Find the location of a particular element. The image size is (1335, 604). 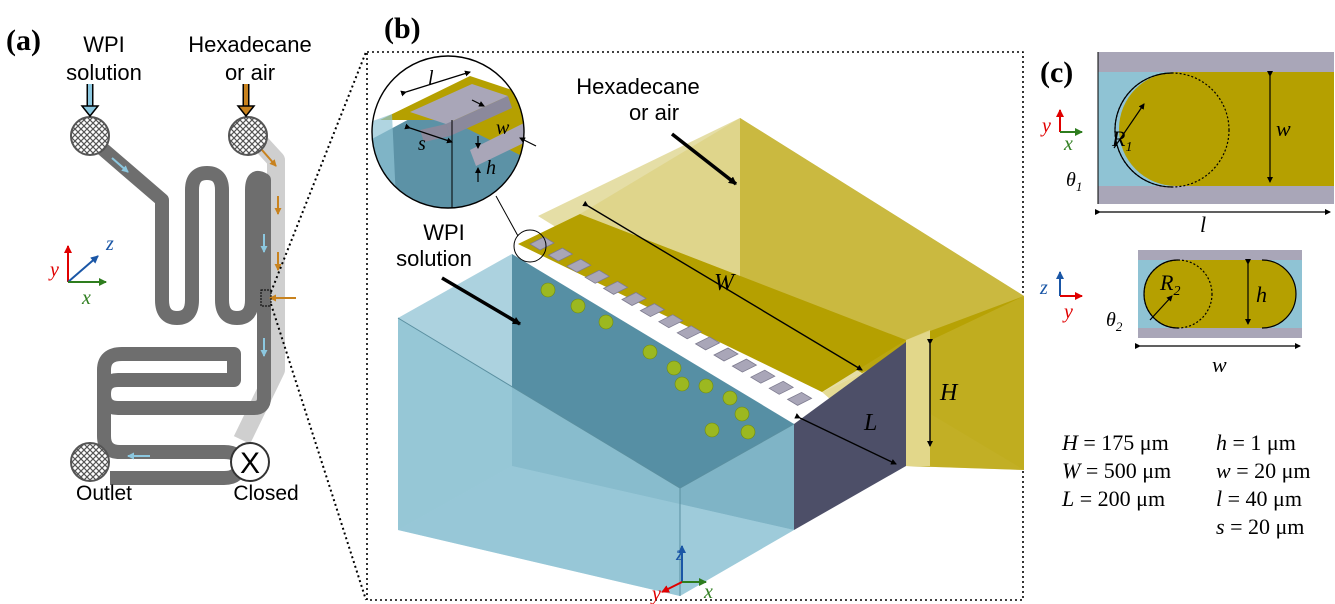

inset-dim-w1 is located at coordinates (478, 103).